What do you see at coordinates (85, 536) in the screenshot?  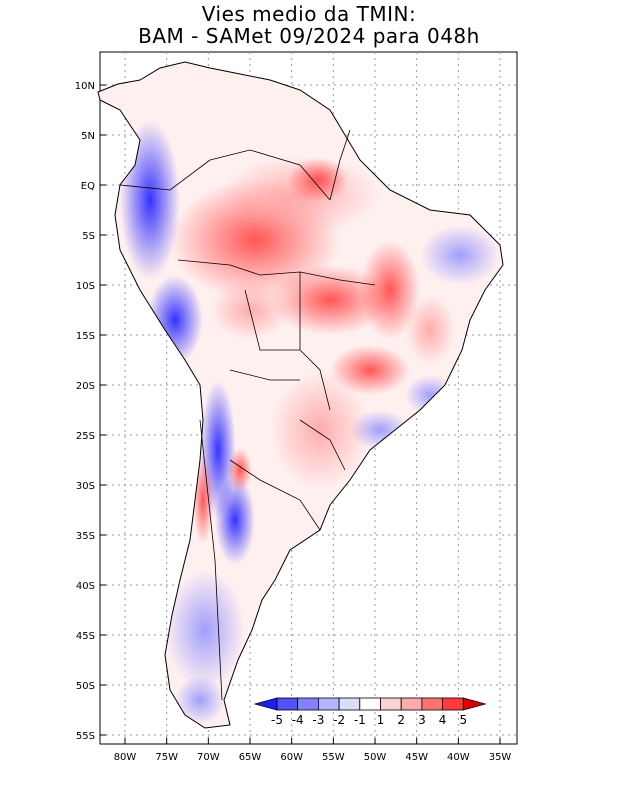 I see `lat-label: 35S` at bounding box center [85, 536].